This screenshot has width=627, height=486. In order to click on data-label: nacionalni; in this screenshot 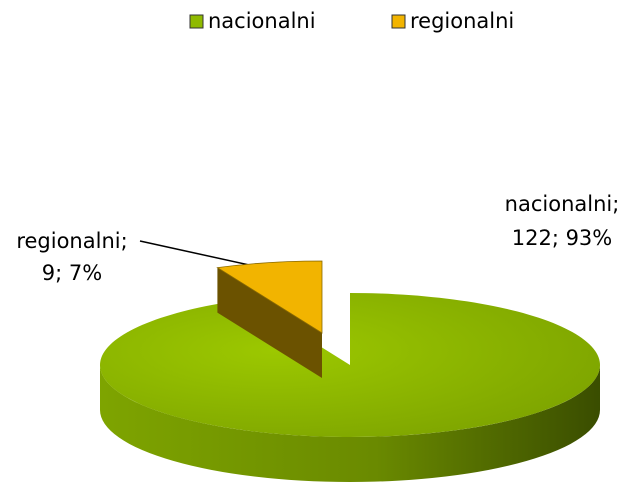, I will do `click(562, 204)`.